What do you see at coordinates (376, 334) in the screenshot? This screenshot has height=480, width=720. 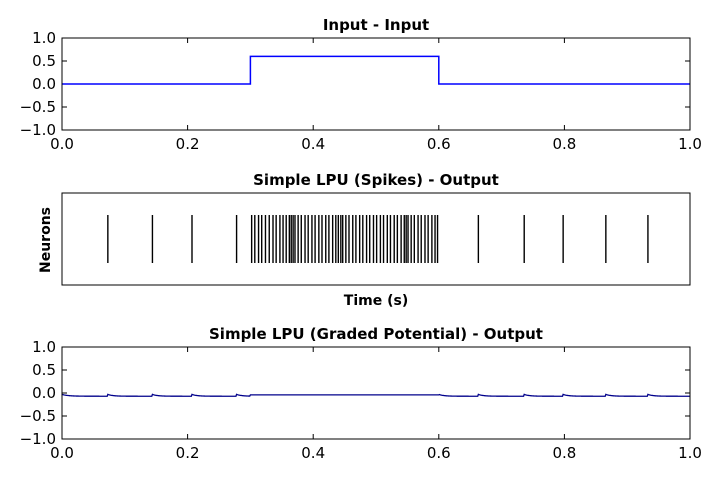 I see `panel-graded-title: Simple LPU (Graded Potential) - Output` at bounding box center [376, 334].